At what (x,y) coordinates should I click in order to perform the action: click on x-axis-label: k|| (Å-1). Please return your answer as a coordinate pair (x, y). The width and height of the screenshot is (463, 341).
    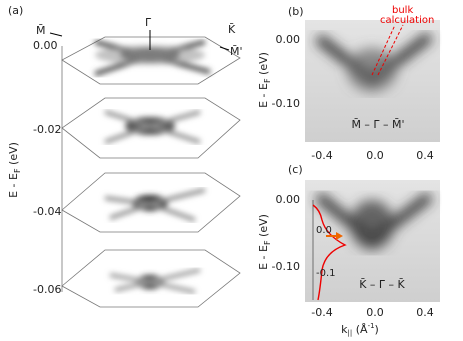
    Looking at the image, I should click on (360, 329).